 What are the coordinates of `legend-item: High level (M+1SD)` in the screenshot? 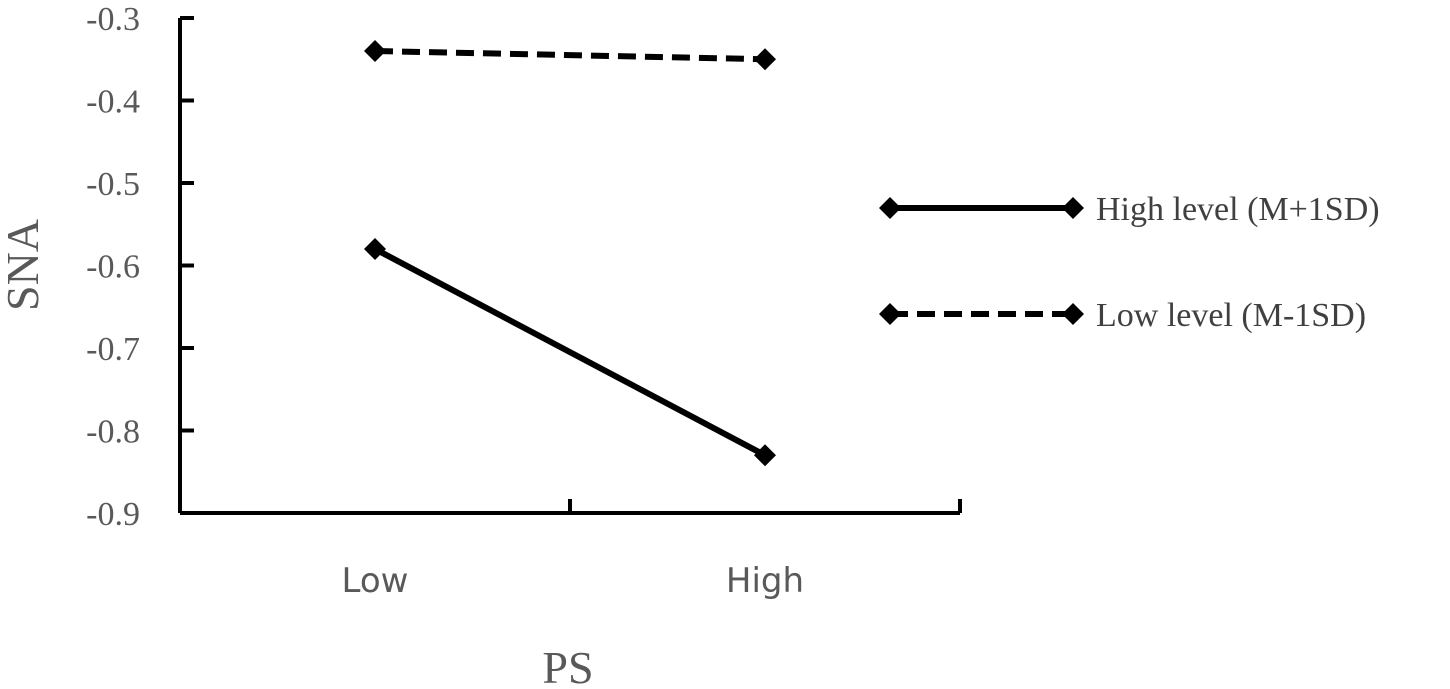 It's located at (1129, 209).